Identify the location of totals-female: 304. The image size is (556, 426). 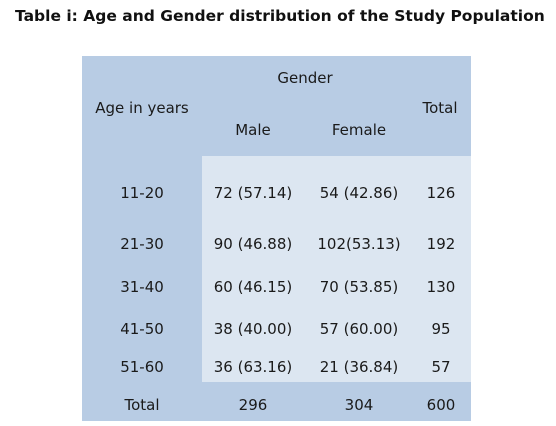
(359, 405).